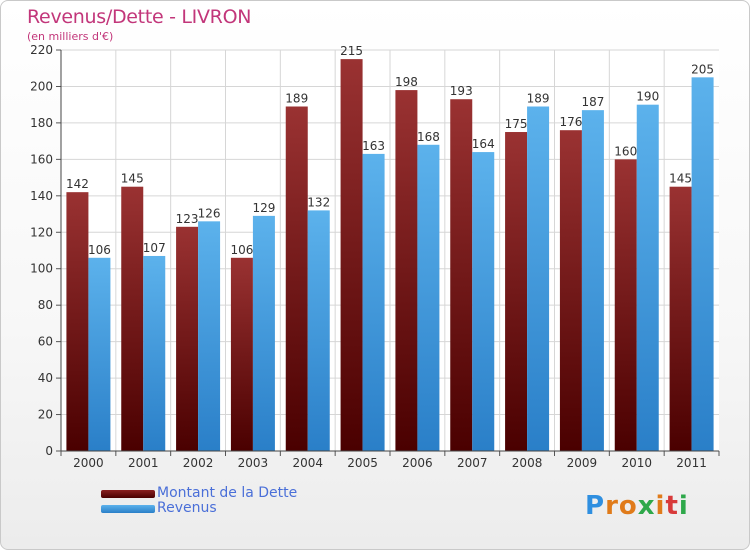 Image resolution: width=750 pixels, height=550 pixels. What do you see at coordinates (139, 17) in the screenshot?
I see `chart-title: Revenus/Dette - LIVRON` at bounding box center [139, 17].